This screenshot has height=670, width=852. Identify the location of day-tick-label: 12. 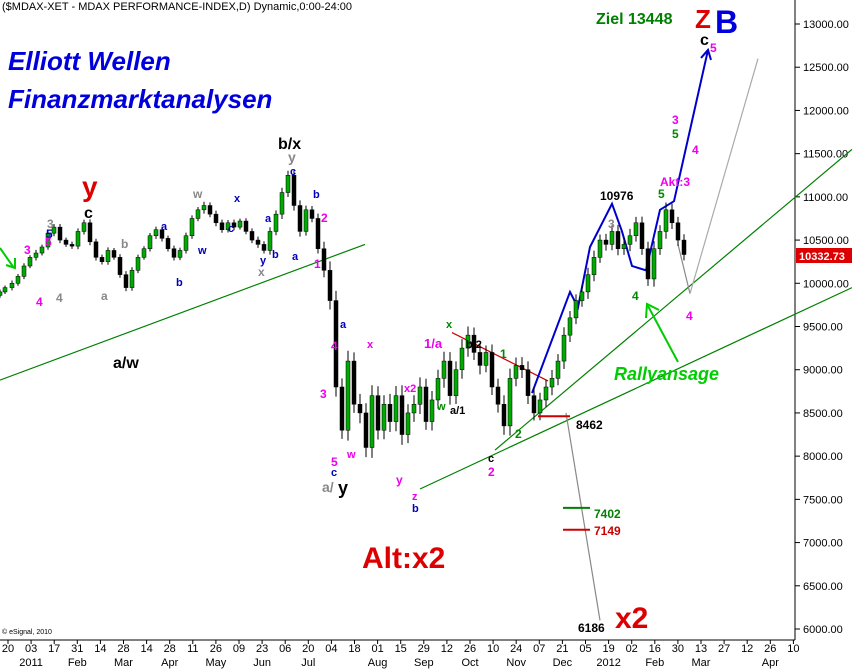
(447, 649).